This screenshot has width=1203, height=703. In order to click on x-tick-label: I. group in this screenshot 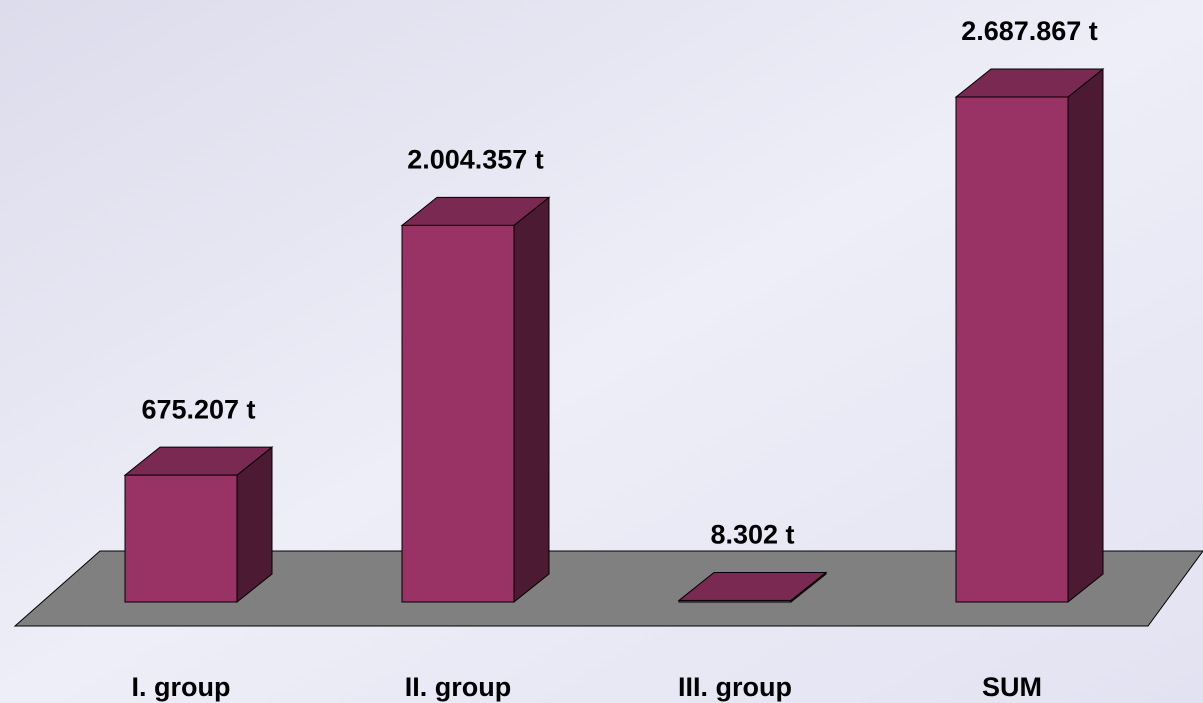, I will do `click(181, 687)`.